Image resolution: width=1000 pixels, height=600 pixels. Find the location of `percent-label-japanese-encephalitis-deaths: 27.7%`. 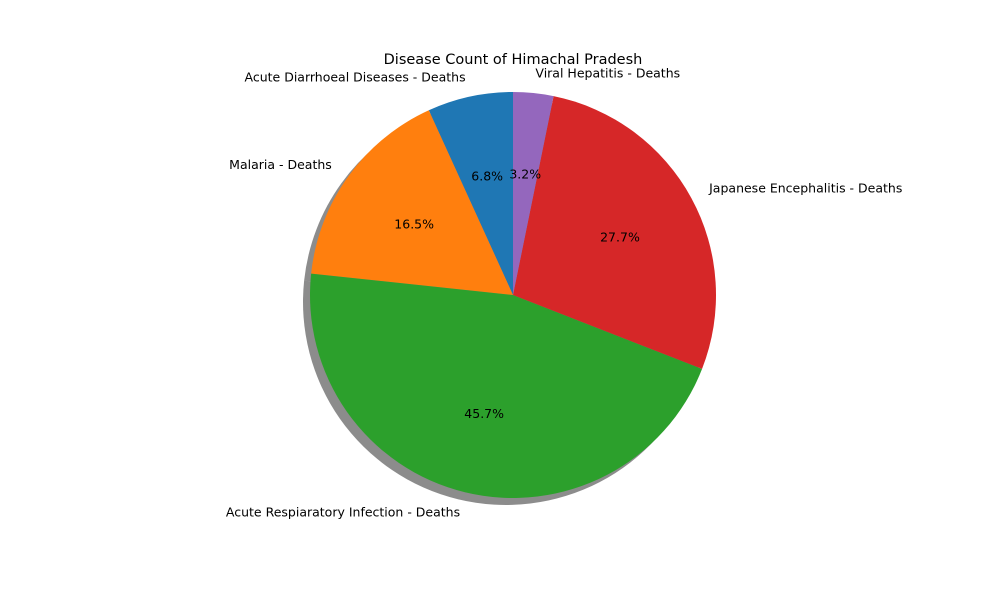

percent-label-japanese-encephalitis-deaths: 27.7% is located at coordinates (620, 236).